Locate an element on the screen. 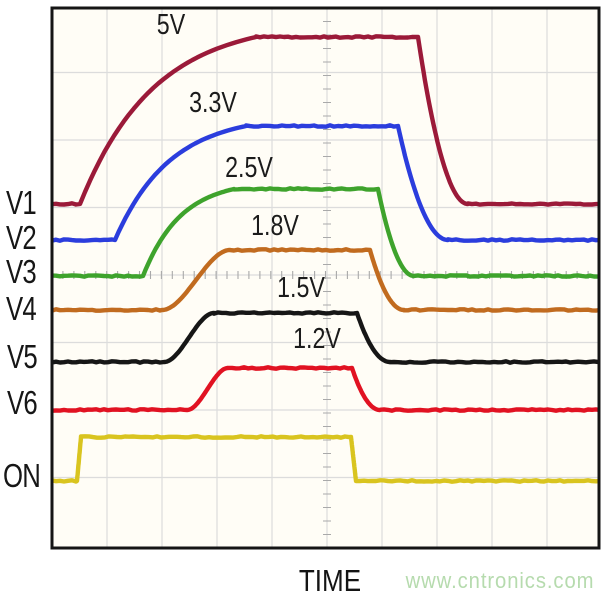 The width and height of the screenshot is (604, 600). channel-label-v1: V1 is located at coordinates (21, 203).